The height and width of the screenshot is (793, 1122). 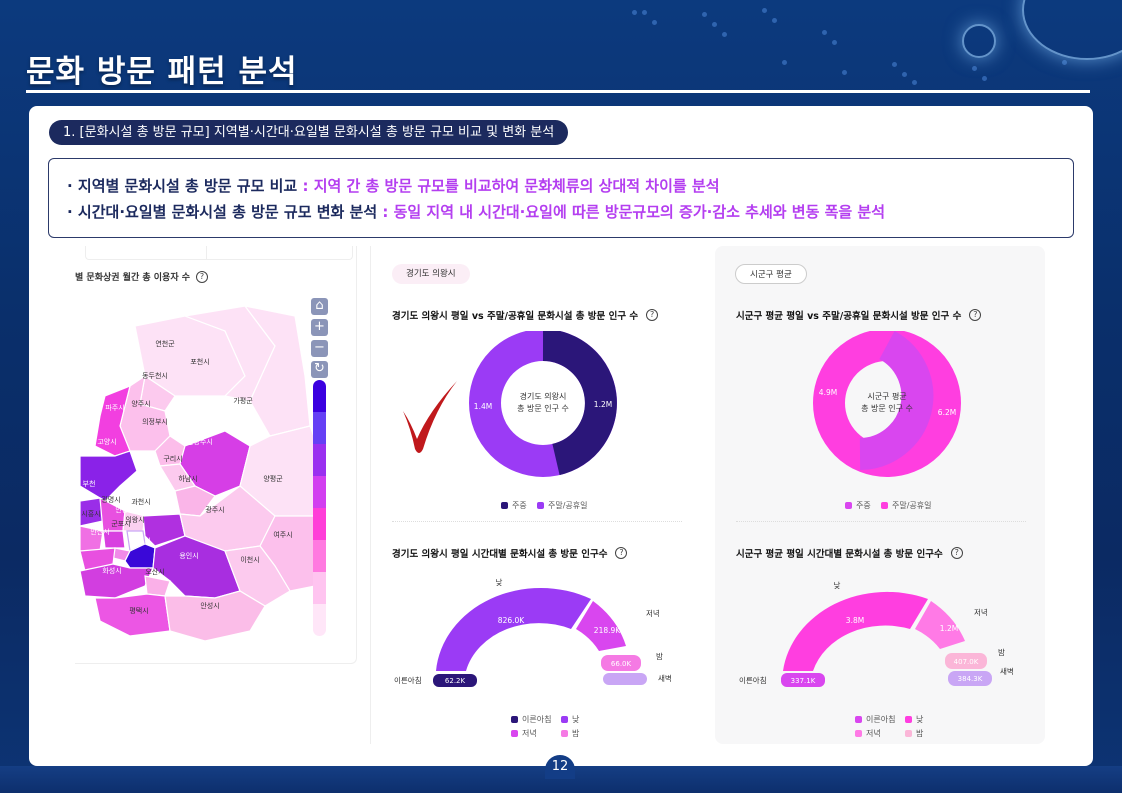 I want to click on weekend-value: 1.4M, so click(x=483, y=406).